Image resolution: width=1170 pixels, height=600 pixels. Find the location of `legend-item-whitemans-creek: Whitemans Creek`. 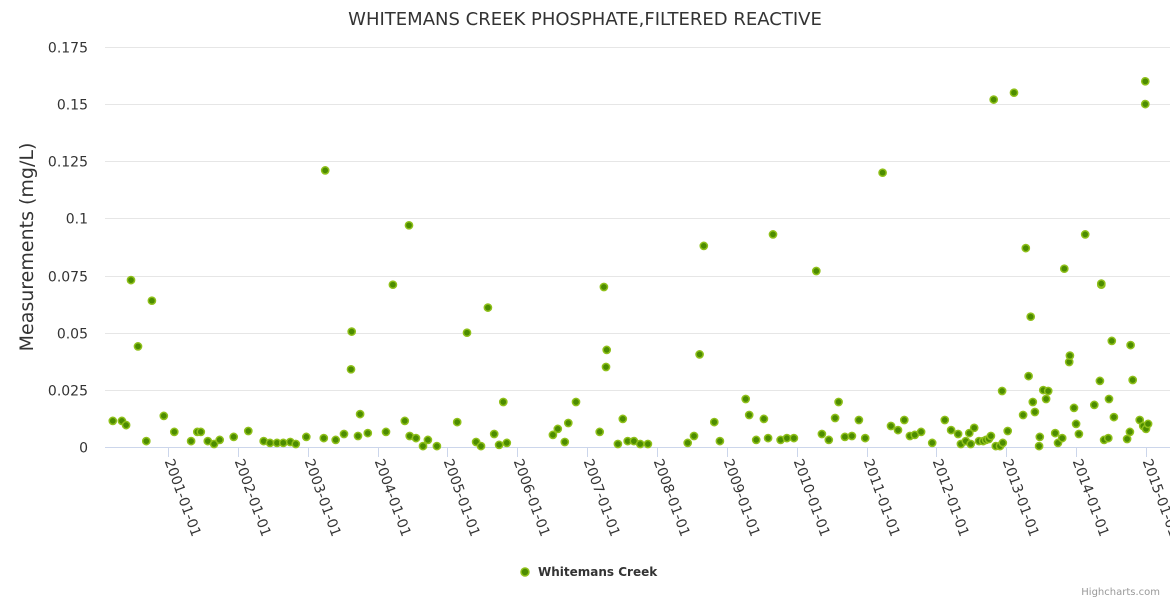

legend-item-whitemans-creek: Whitemans Creek is located at coordinates (589, 572).